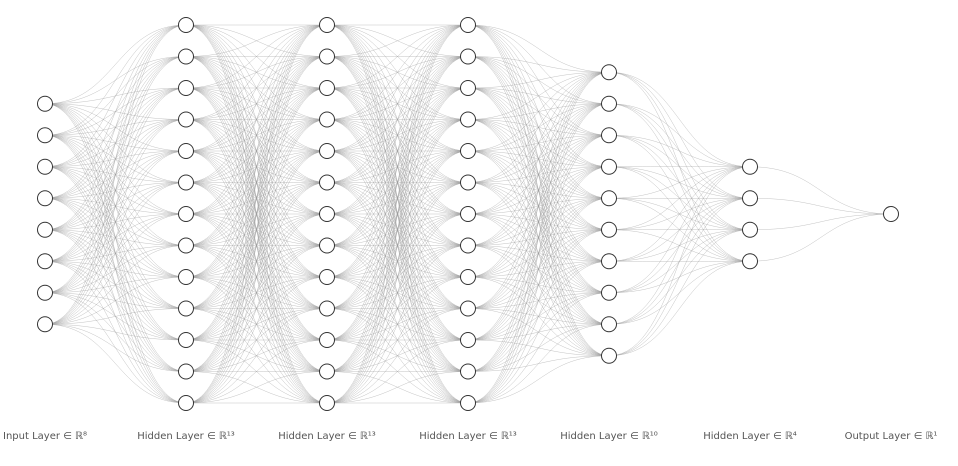 The image size is (958, 466). Describe the element at coordinates (468, 371) in the screenshot. I see `node-layer3-unit11` at that location.